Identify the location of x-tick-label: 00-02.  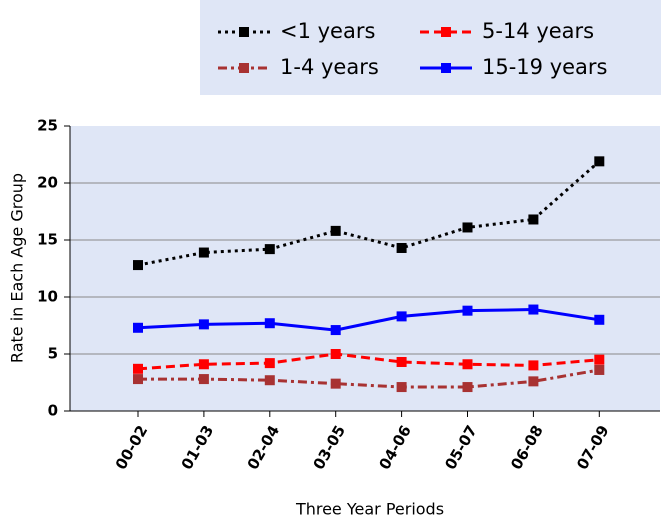
(132, 447).